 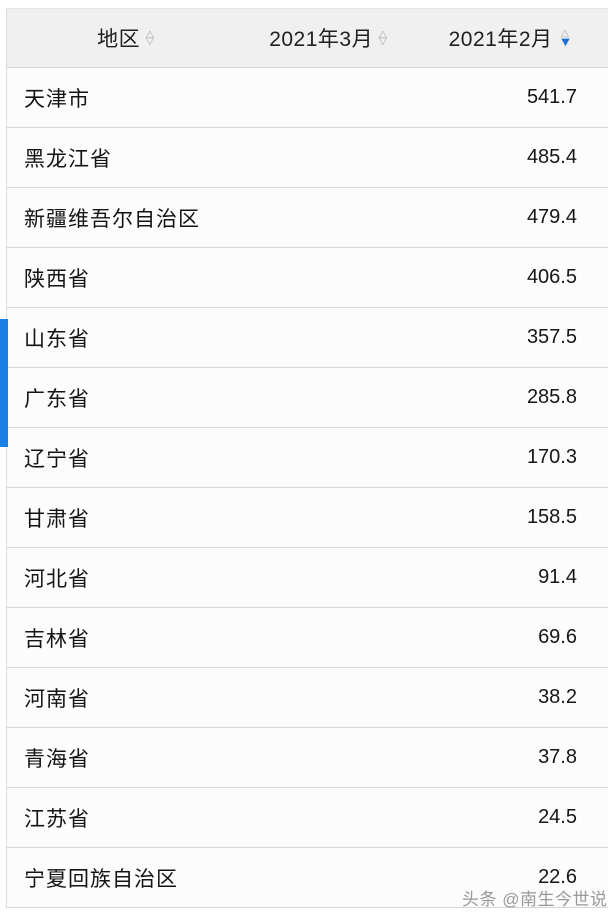 I want to click on feb-2021-value-cell: 285.8, so click(x=551, y=397).